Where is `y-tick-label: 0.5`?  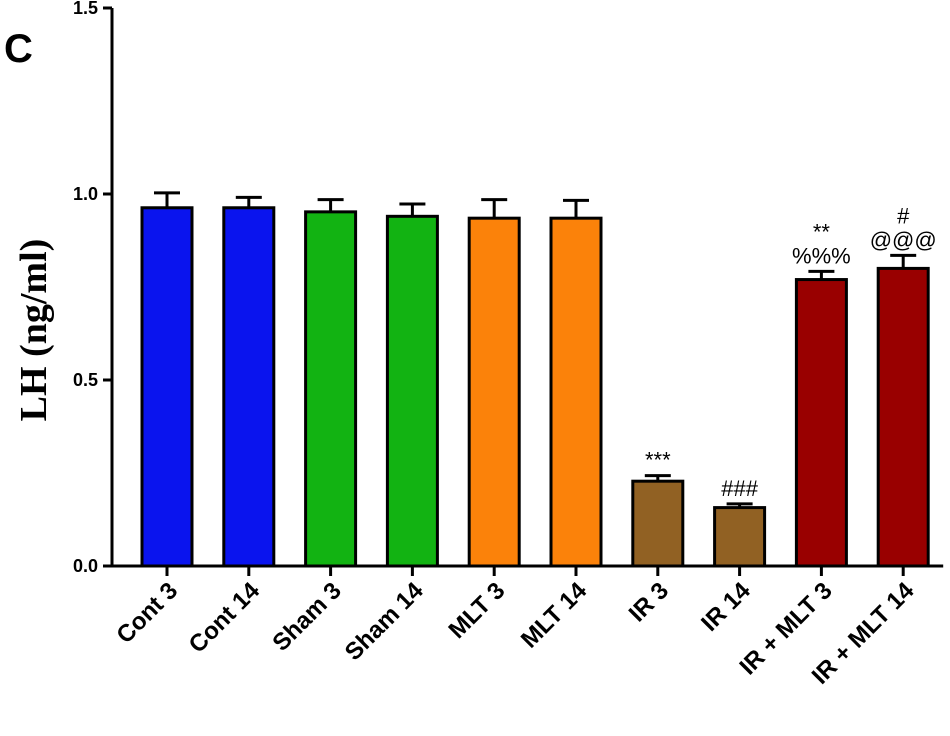 y-tick-label: 0.5 is located at coordinates (85, 380).